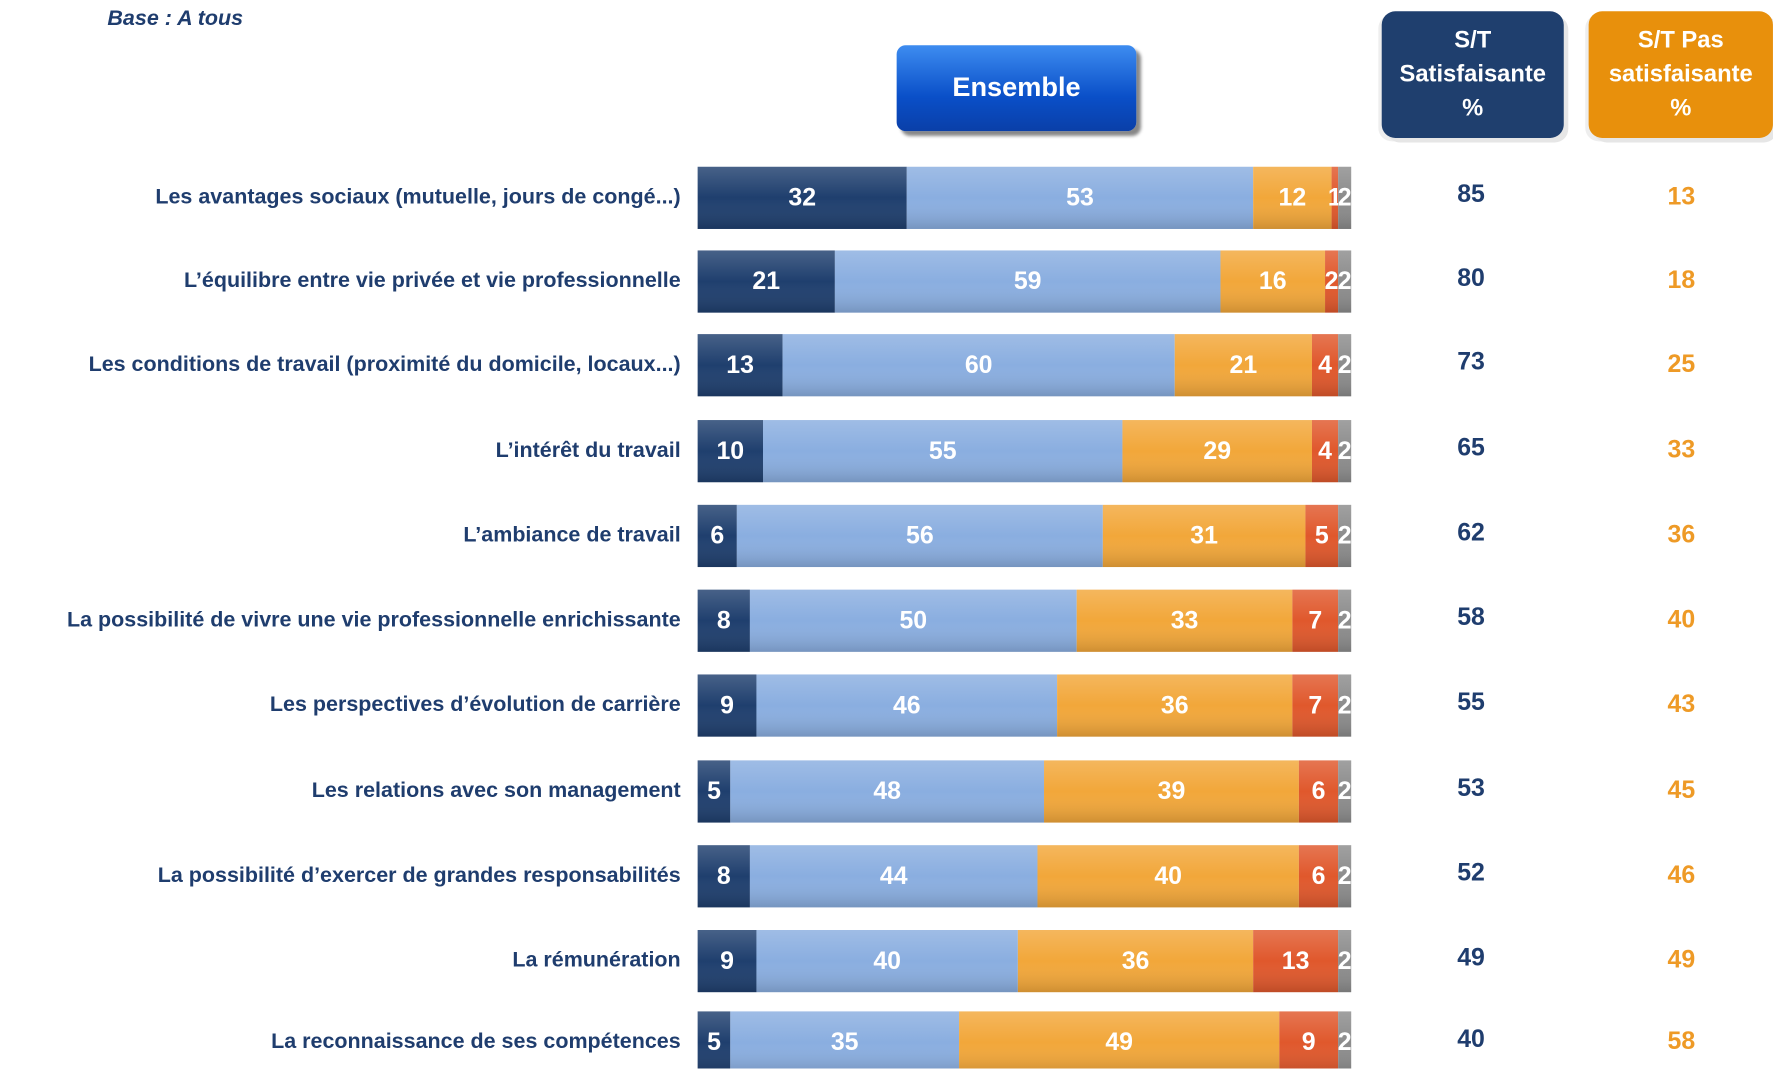  Describe the element at coordinates (1680, 40) in the screenshot. I see `column-header-line: S/T Pas` at that location.